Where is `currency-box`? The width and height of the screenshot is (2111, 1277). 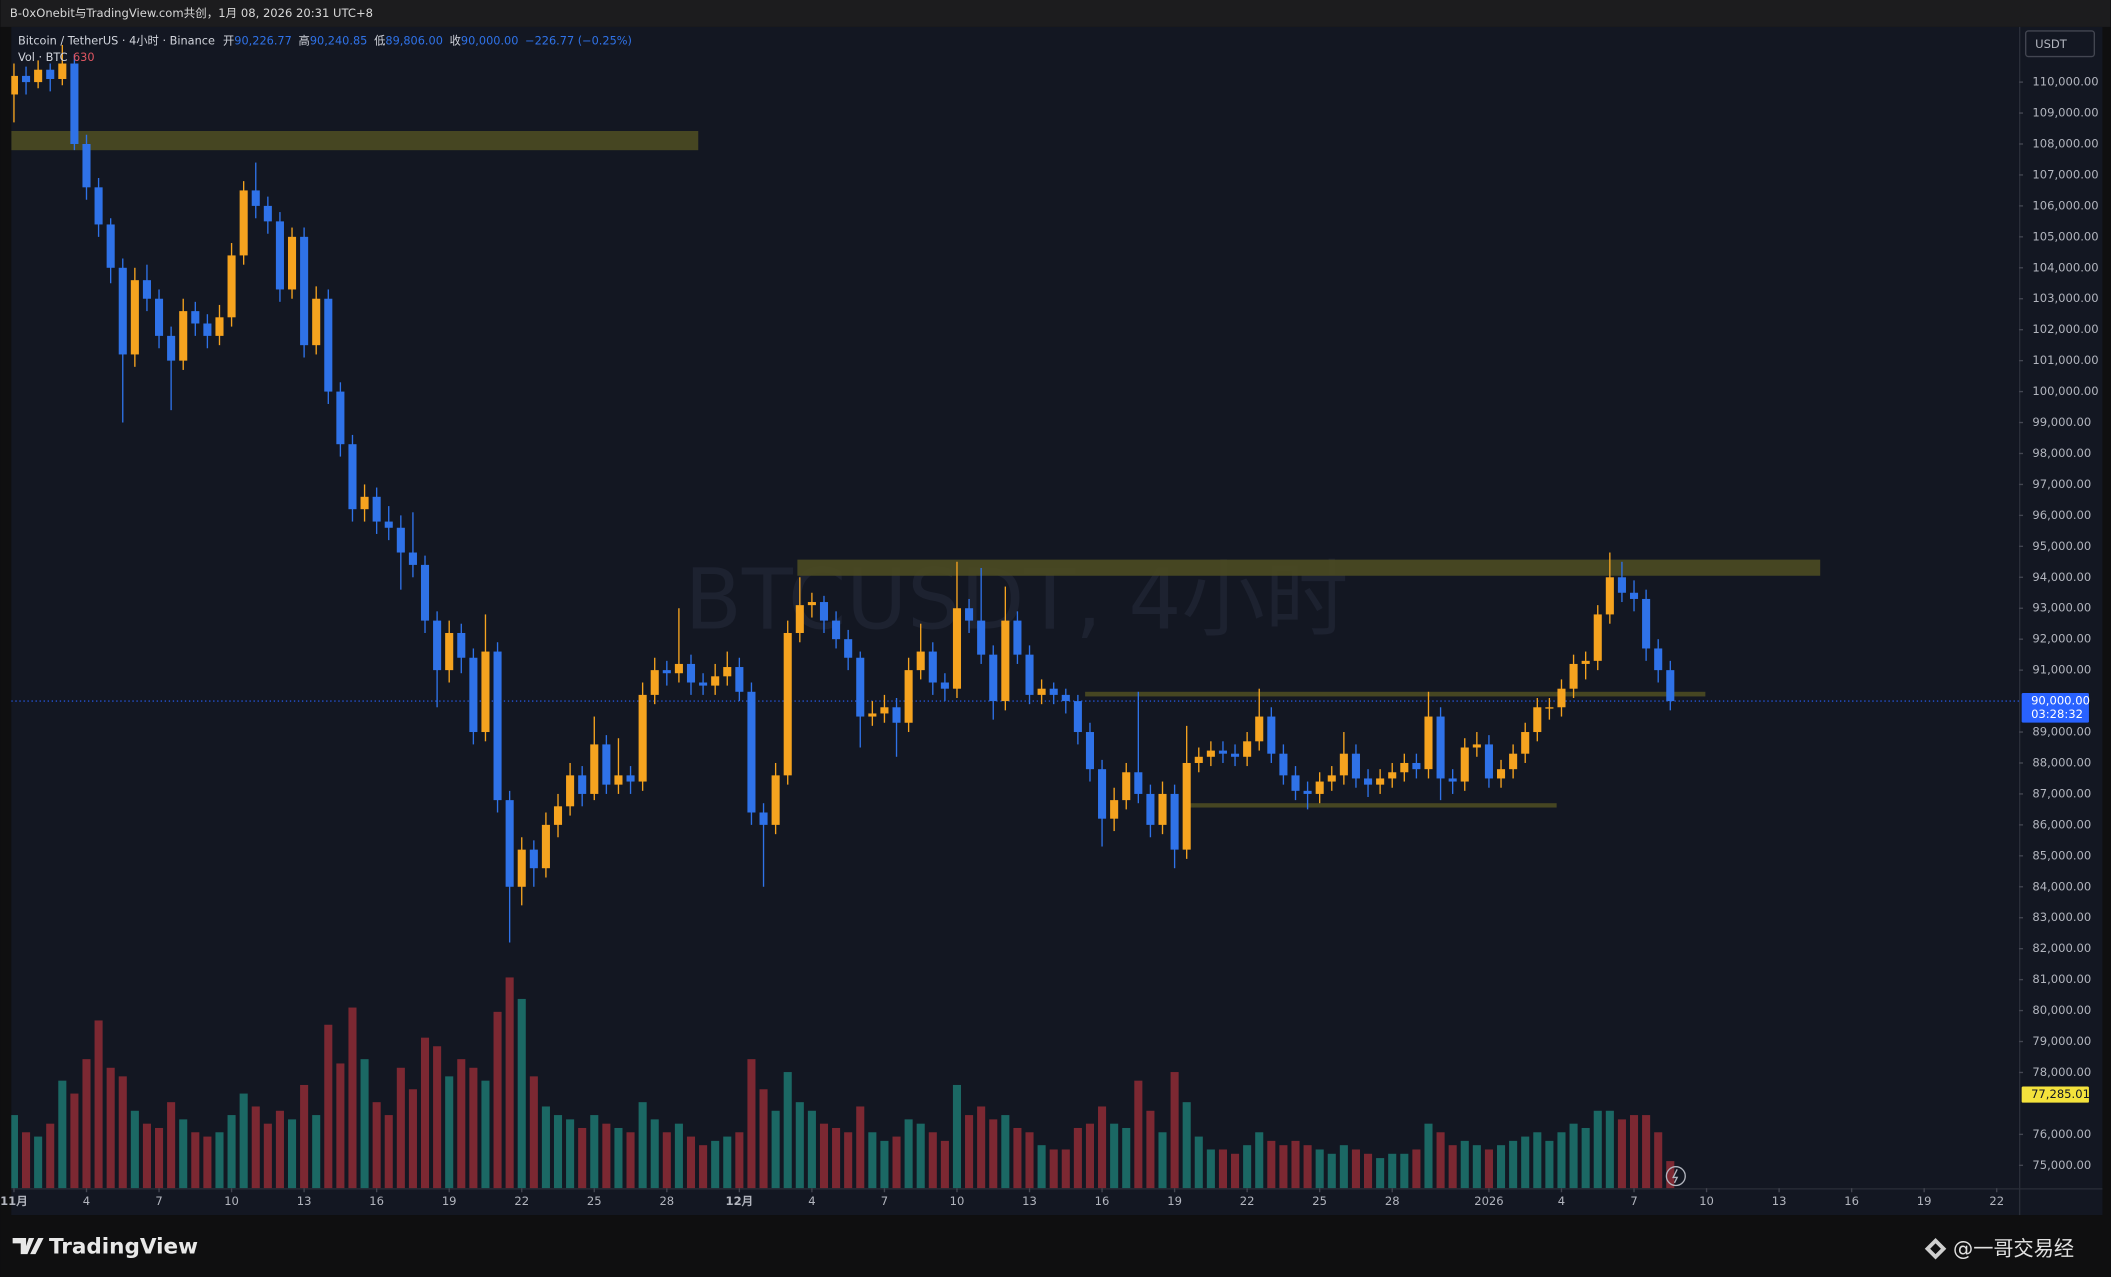
currency-box is located at coordinates (2060, 44).